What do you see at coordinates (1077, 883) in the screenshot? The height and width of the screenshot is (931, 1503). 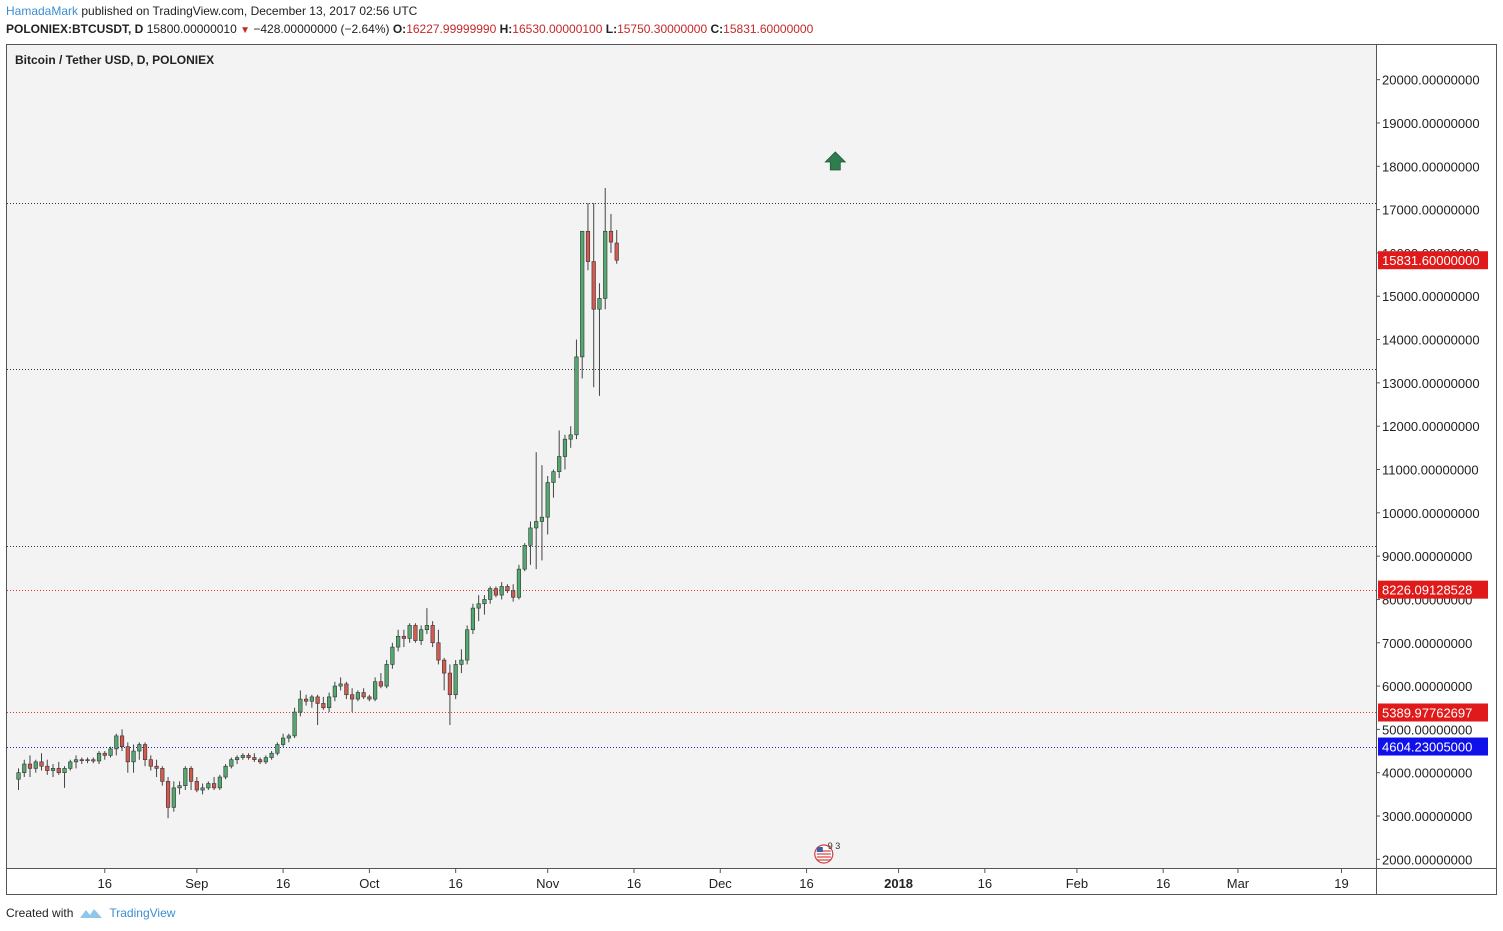 I see `x-tick-label: Feb` at bounding box center [1077, 883].